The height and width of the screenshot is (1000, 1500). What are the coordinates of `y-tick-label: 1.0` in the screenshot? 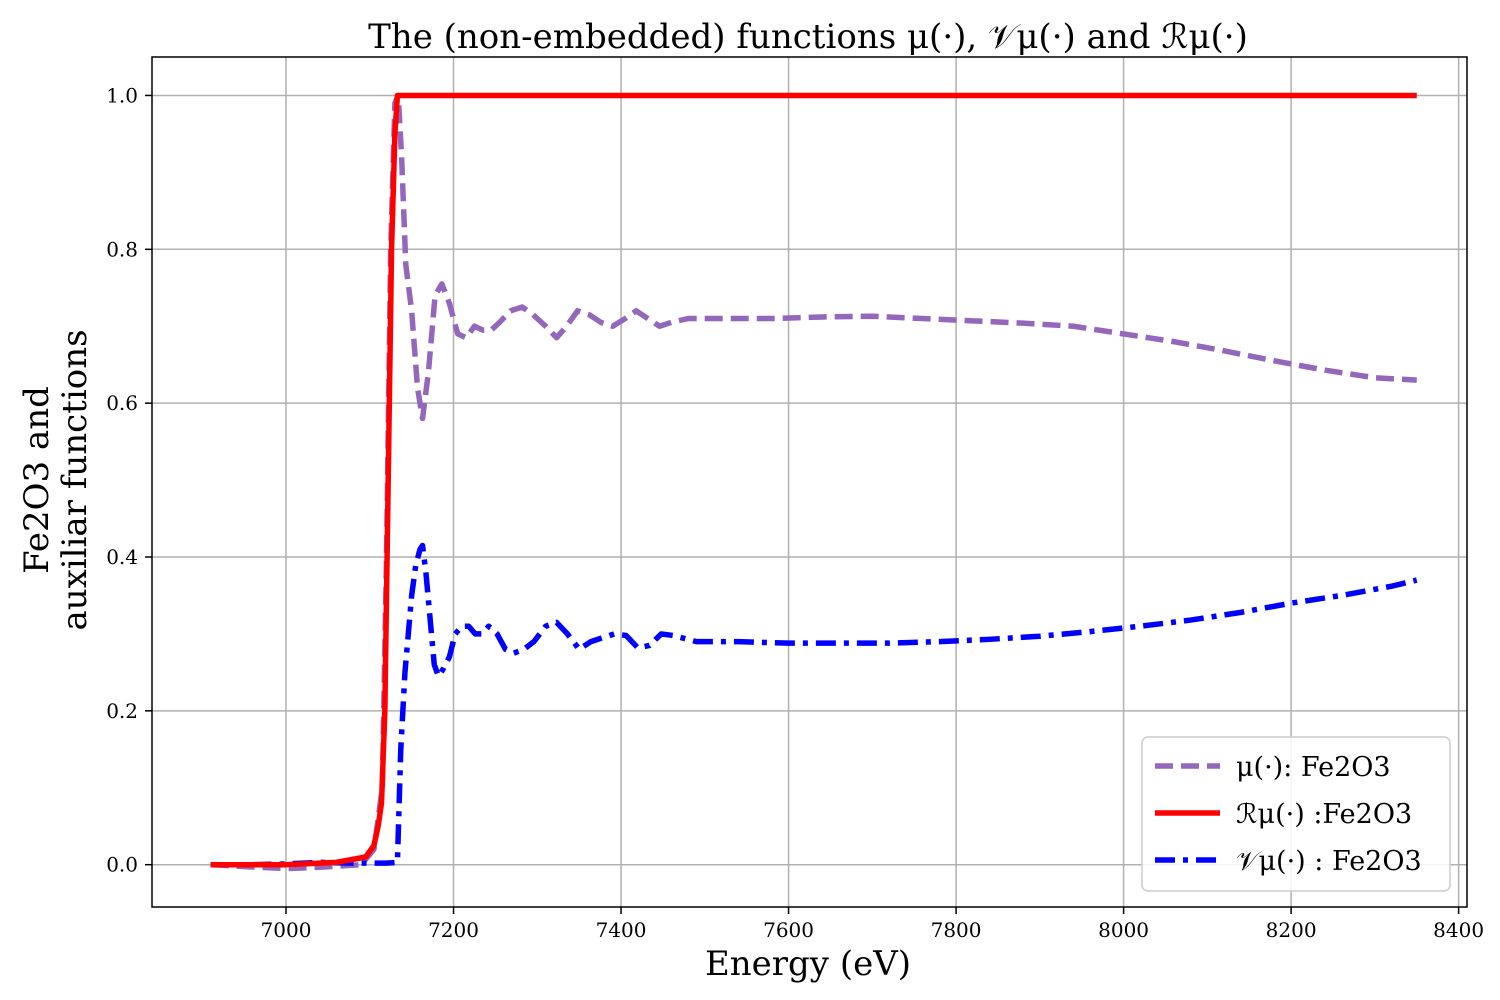 It's located at (122, 95).